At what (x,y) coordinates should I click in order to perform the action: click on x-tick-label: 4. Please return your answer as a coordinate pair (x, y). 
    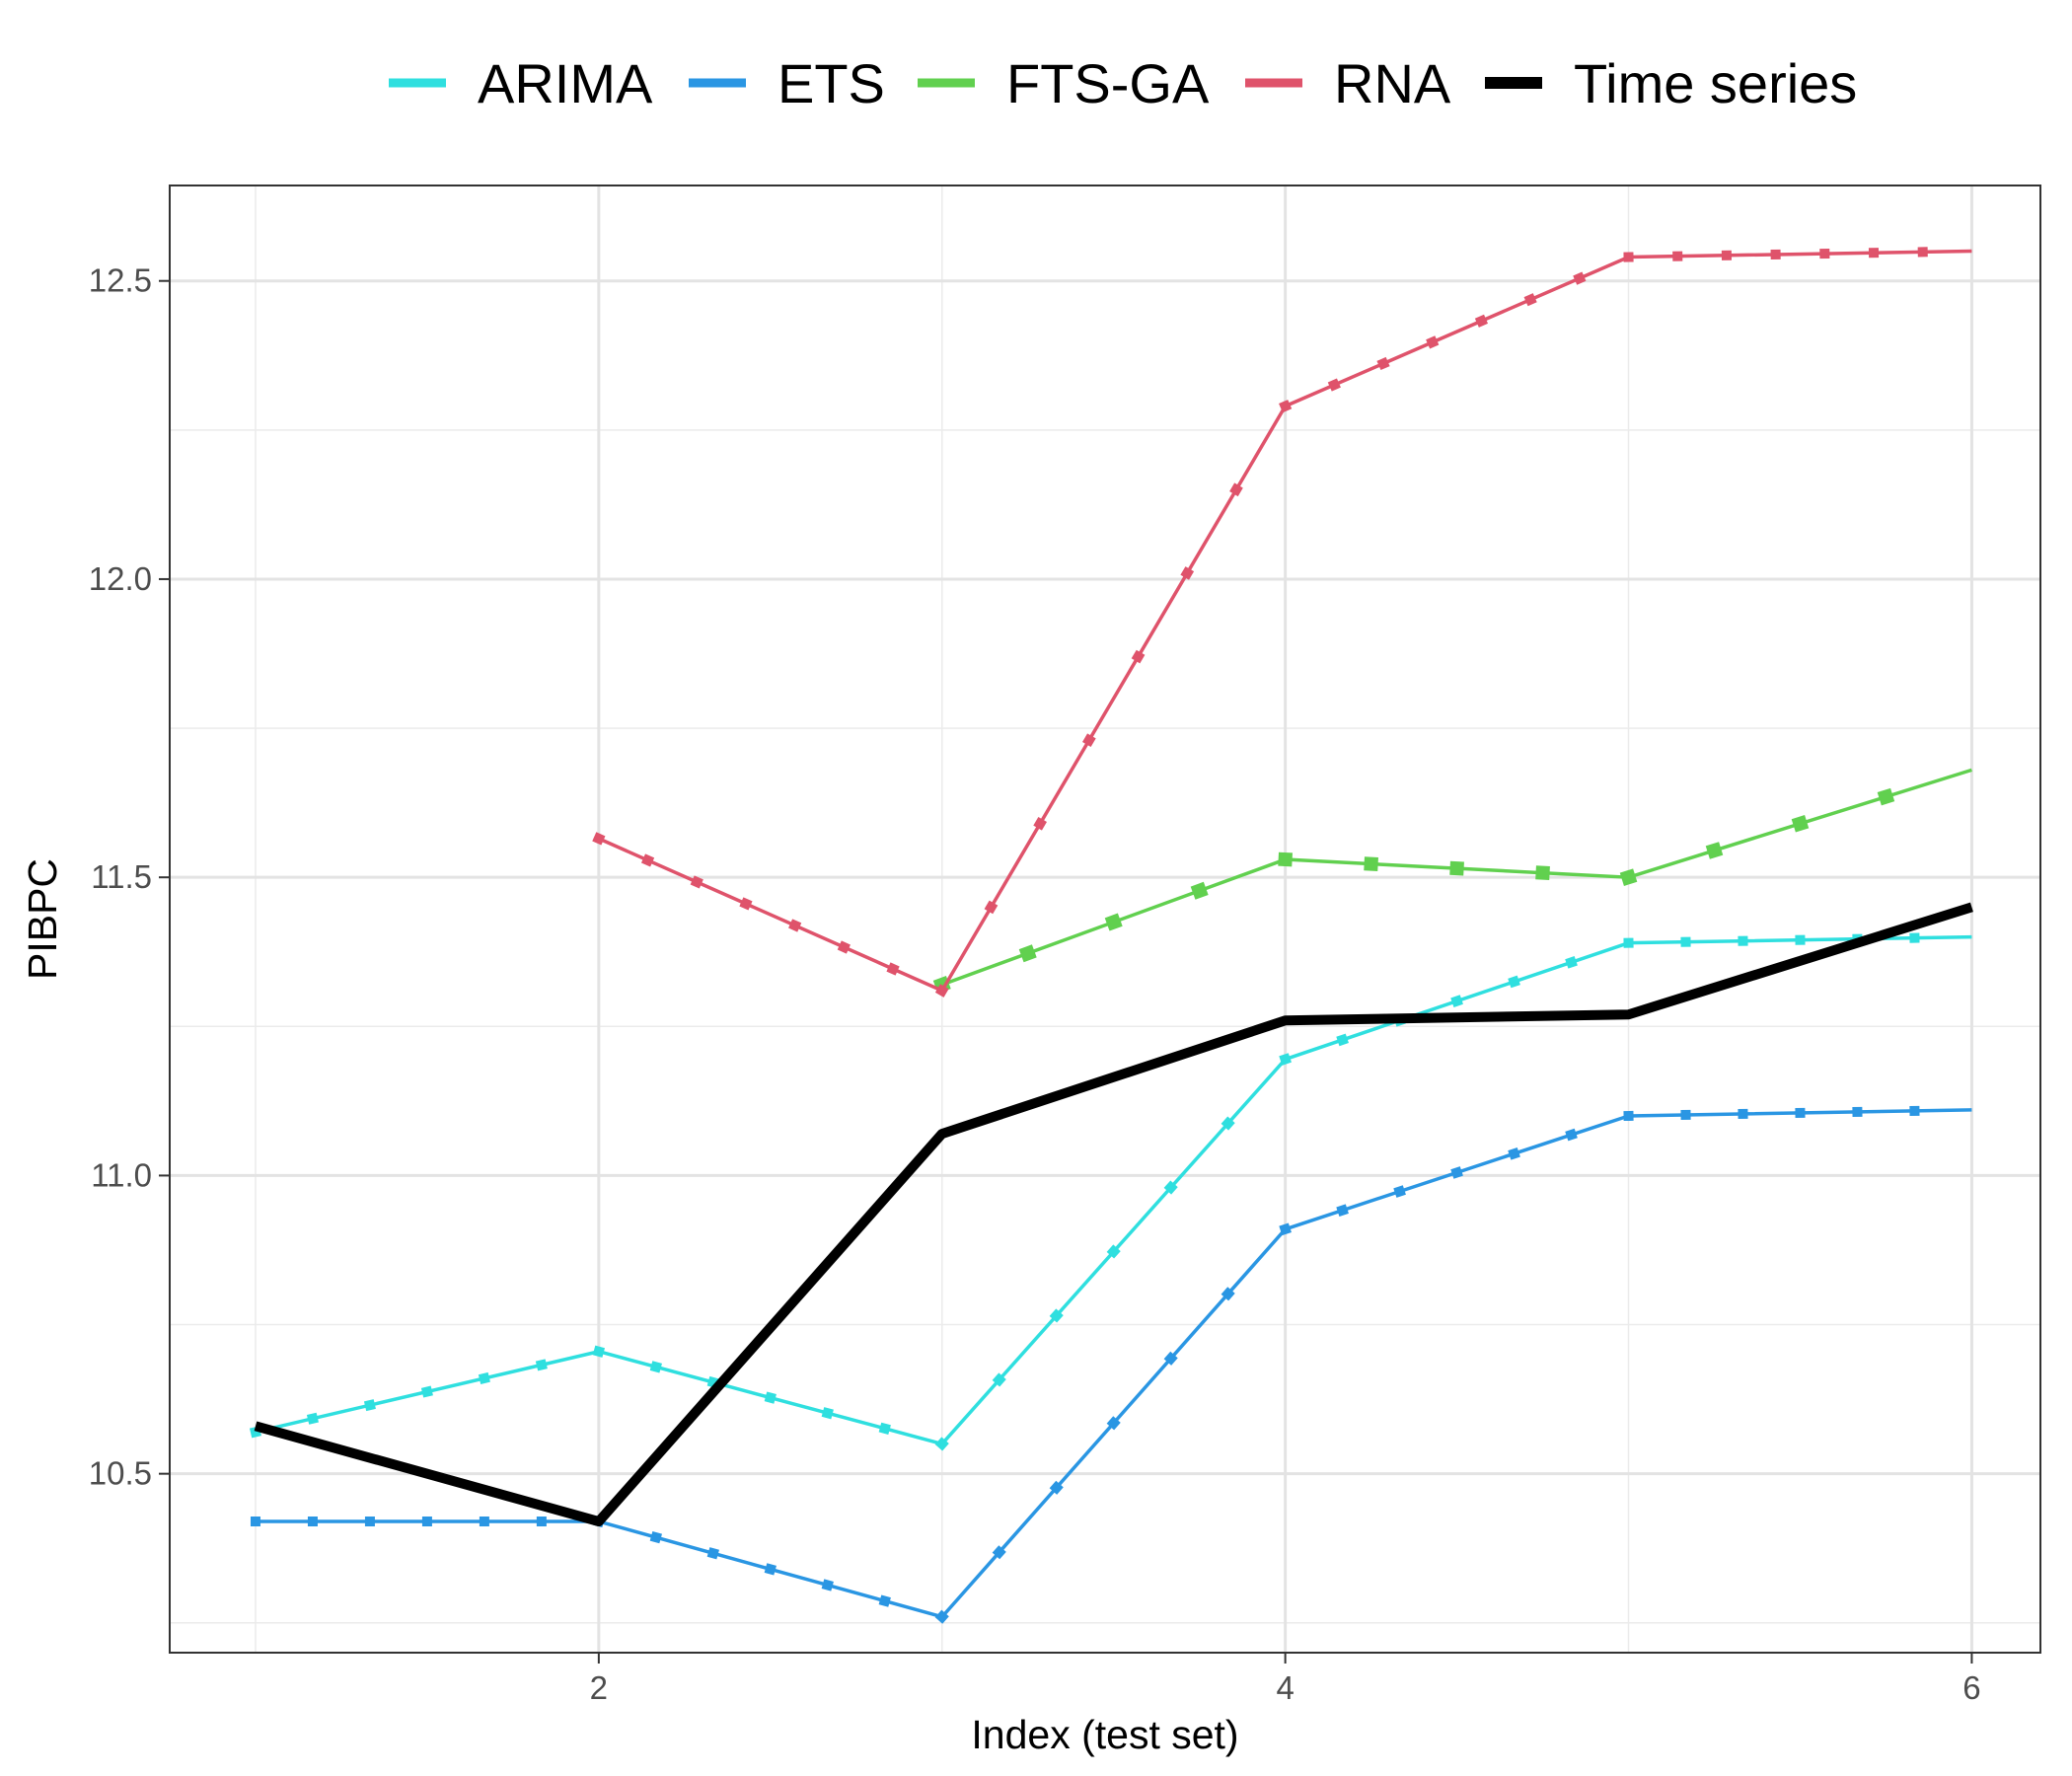
    Looking at the image, I should click on (1285, 1688).